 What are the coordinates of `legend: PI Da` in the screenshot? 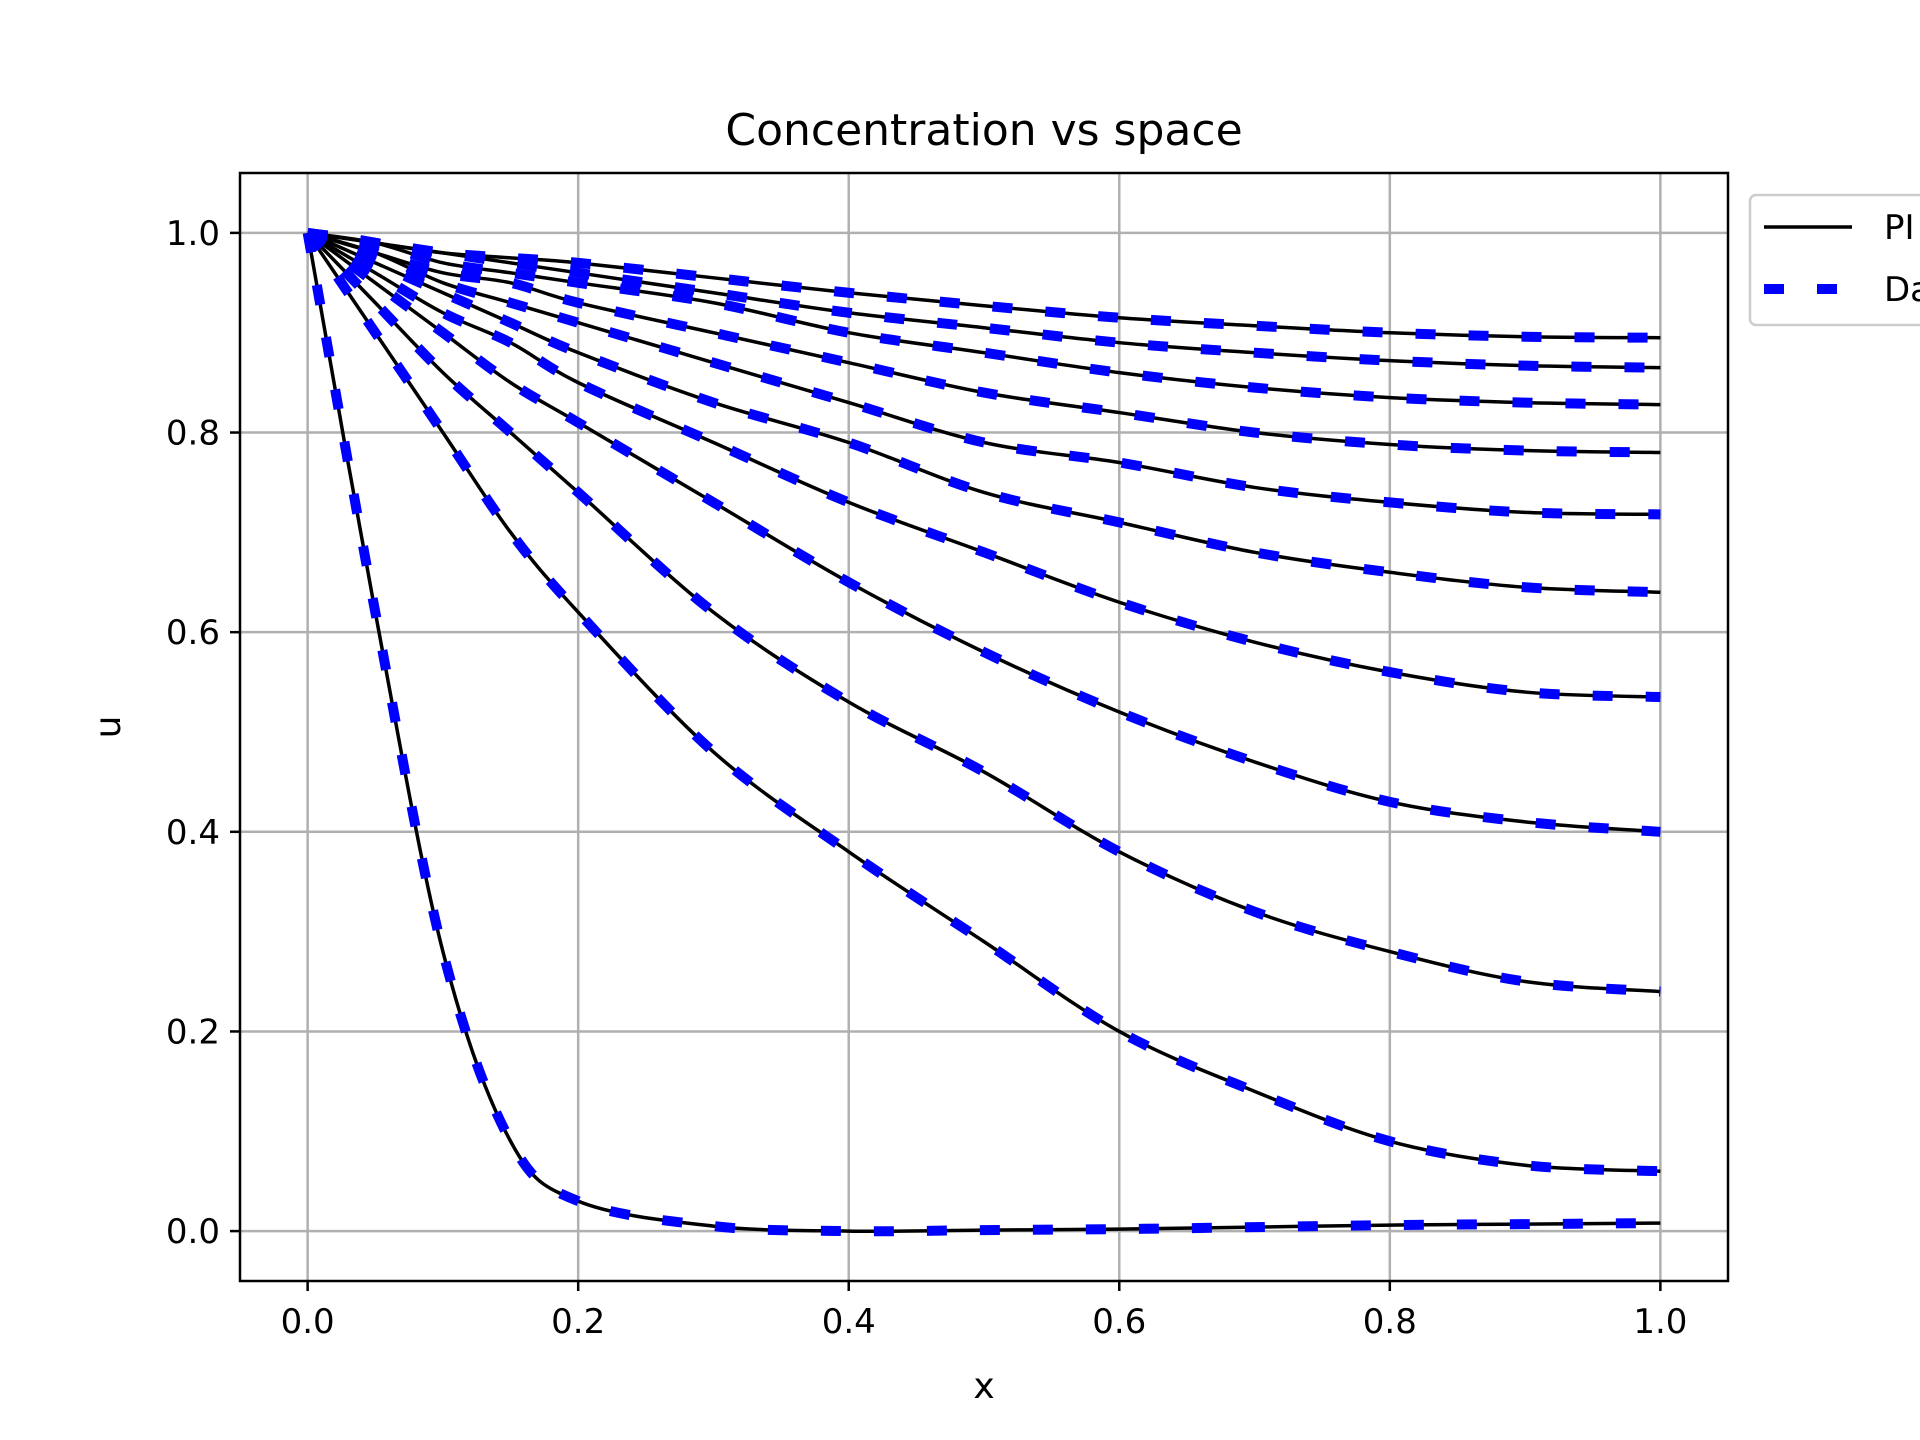 It's located at (1834, 260).